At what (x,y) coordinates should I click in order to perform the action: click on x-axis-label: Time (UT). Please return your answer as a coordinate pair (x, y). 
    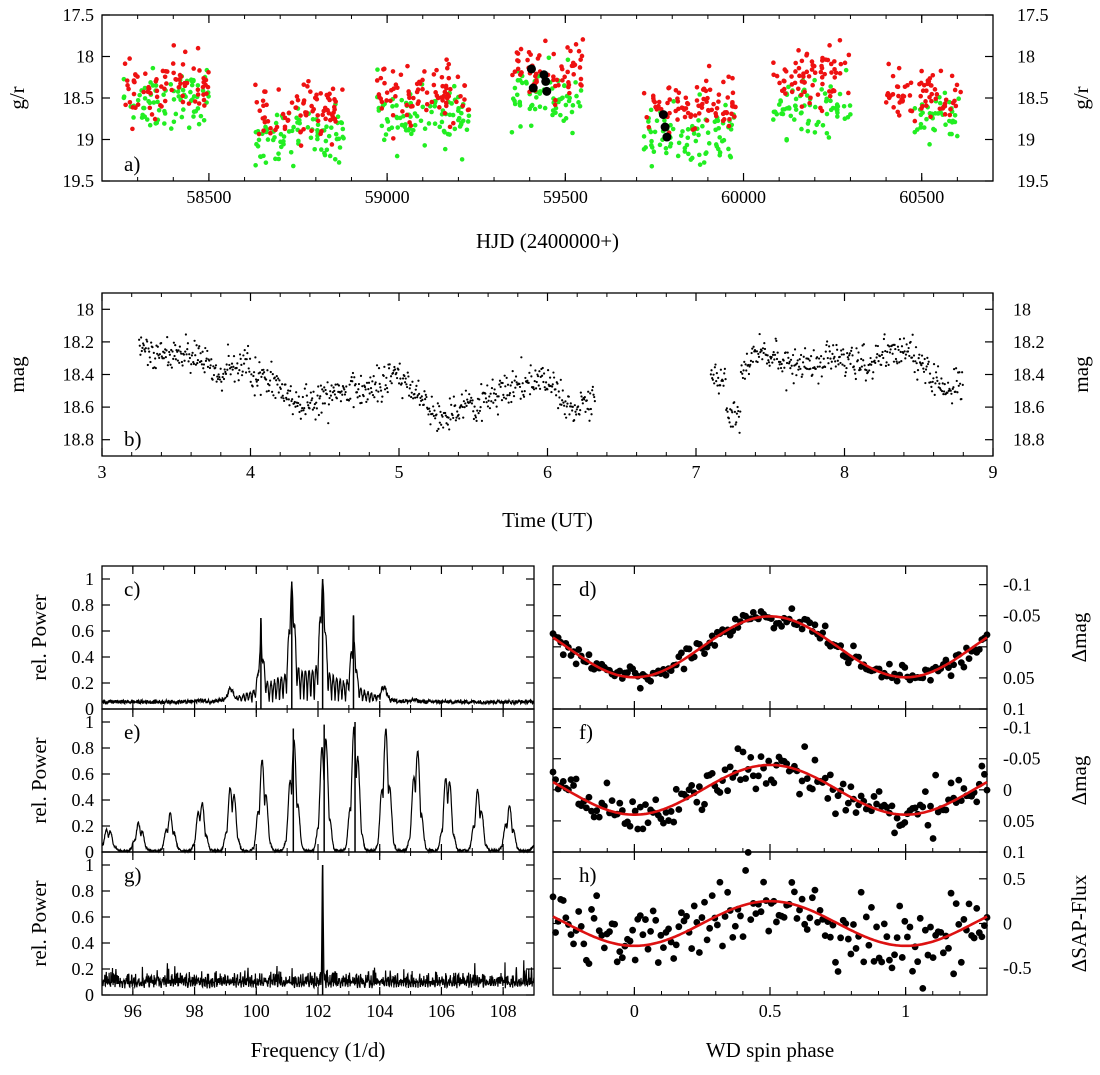
    Looking at the image, I should click on (547, 520).